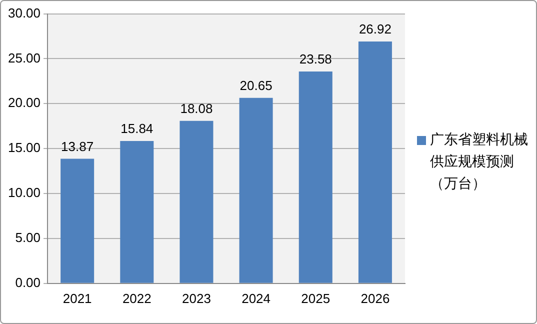  What do you see at coordinates (137, 298) in the screenshot?
I see `x-tick-label: 2022` at bounding box center [137, 298].